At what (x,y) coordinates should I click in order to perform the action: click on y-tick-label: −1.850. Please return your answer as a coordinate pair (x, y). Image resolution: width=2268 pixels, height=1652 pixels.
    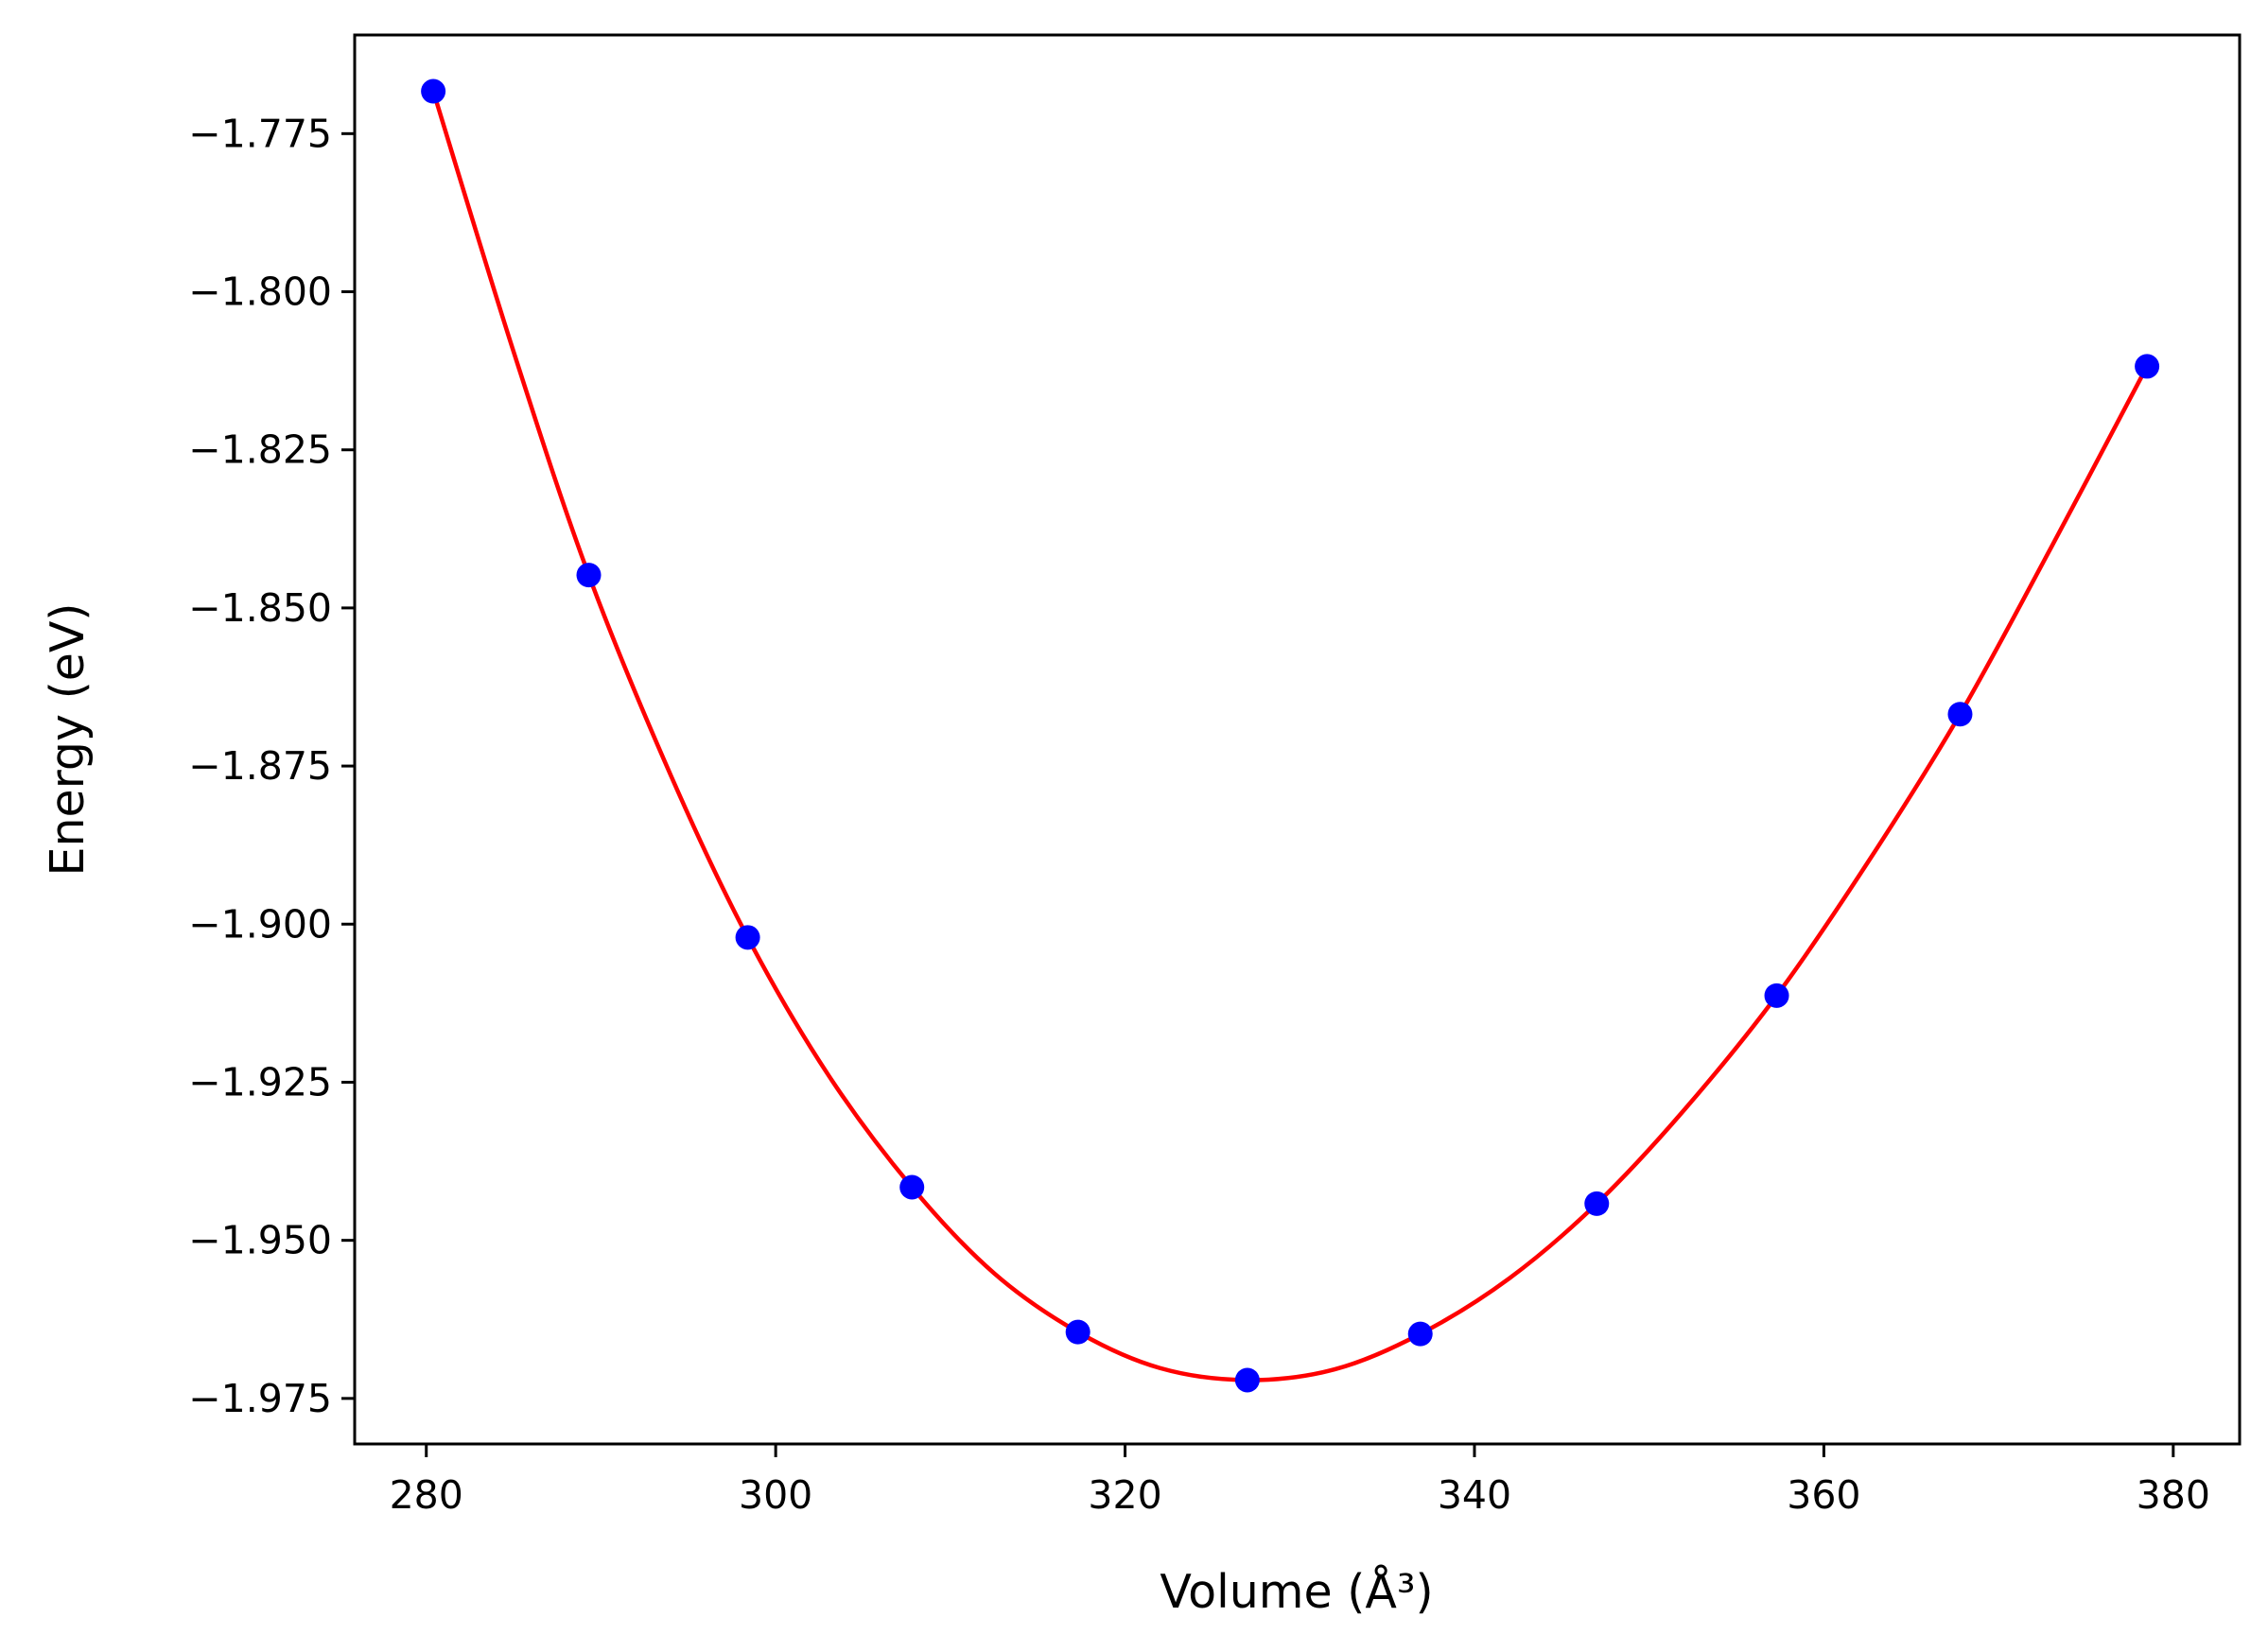
    Looking at the image, I should click on (260, 608).